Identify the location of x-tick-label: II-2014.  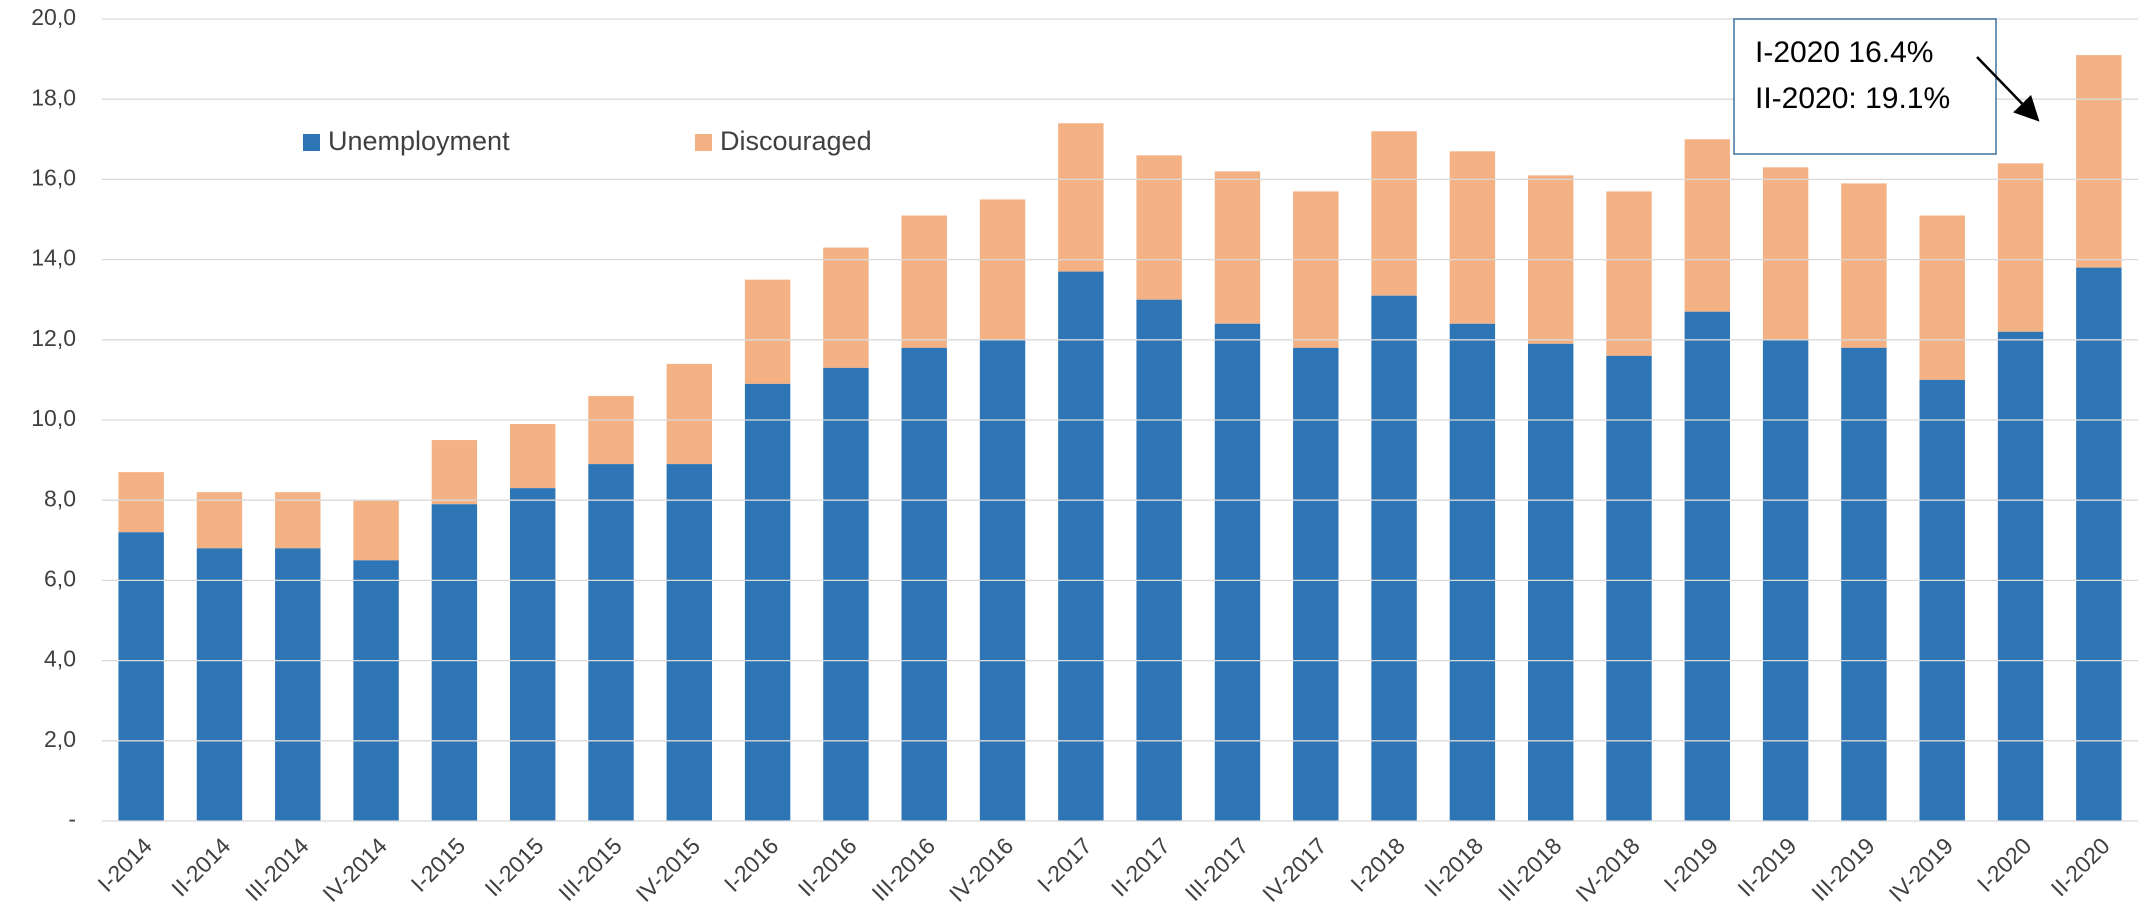
(200, 866).